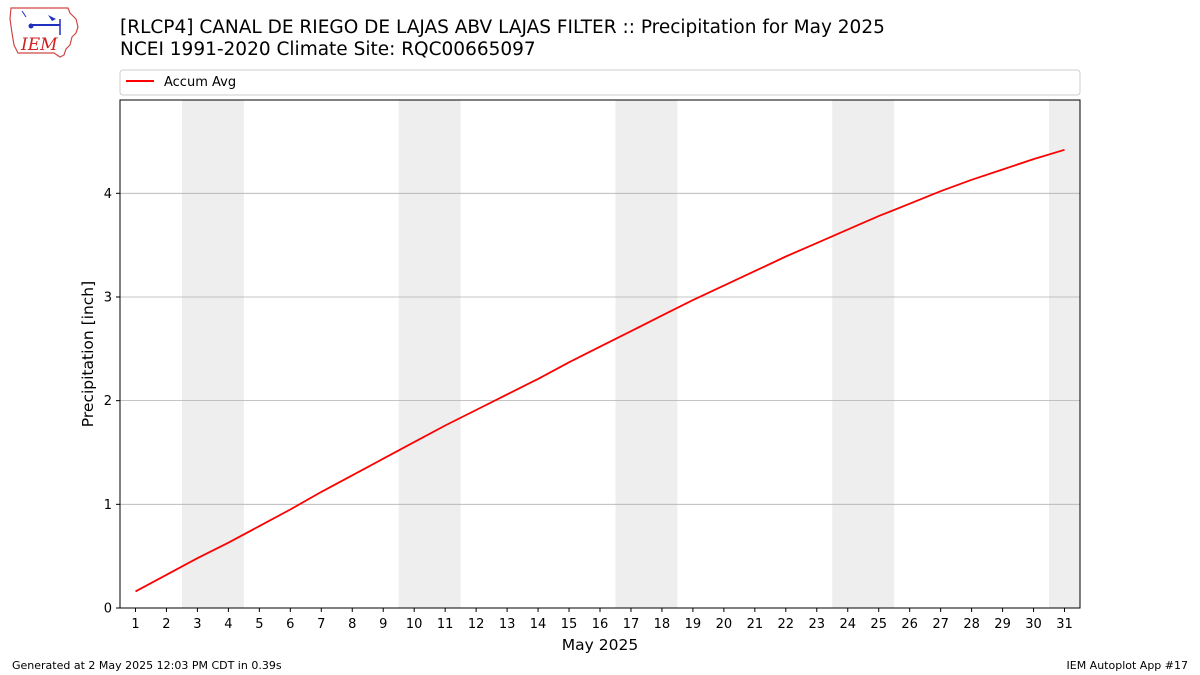  What do you see at coordinates (197, 624) in the screenshot?
I see `xtick-label-3: 3` at bounding box center [197, 624].